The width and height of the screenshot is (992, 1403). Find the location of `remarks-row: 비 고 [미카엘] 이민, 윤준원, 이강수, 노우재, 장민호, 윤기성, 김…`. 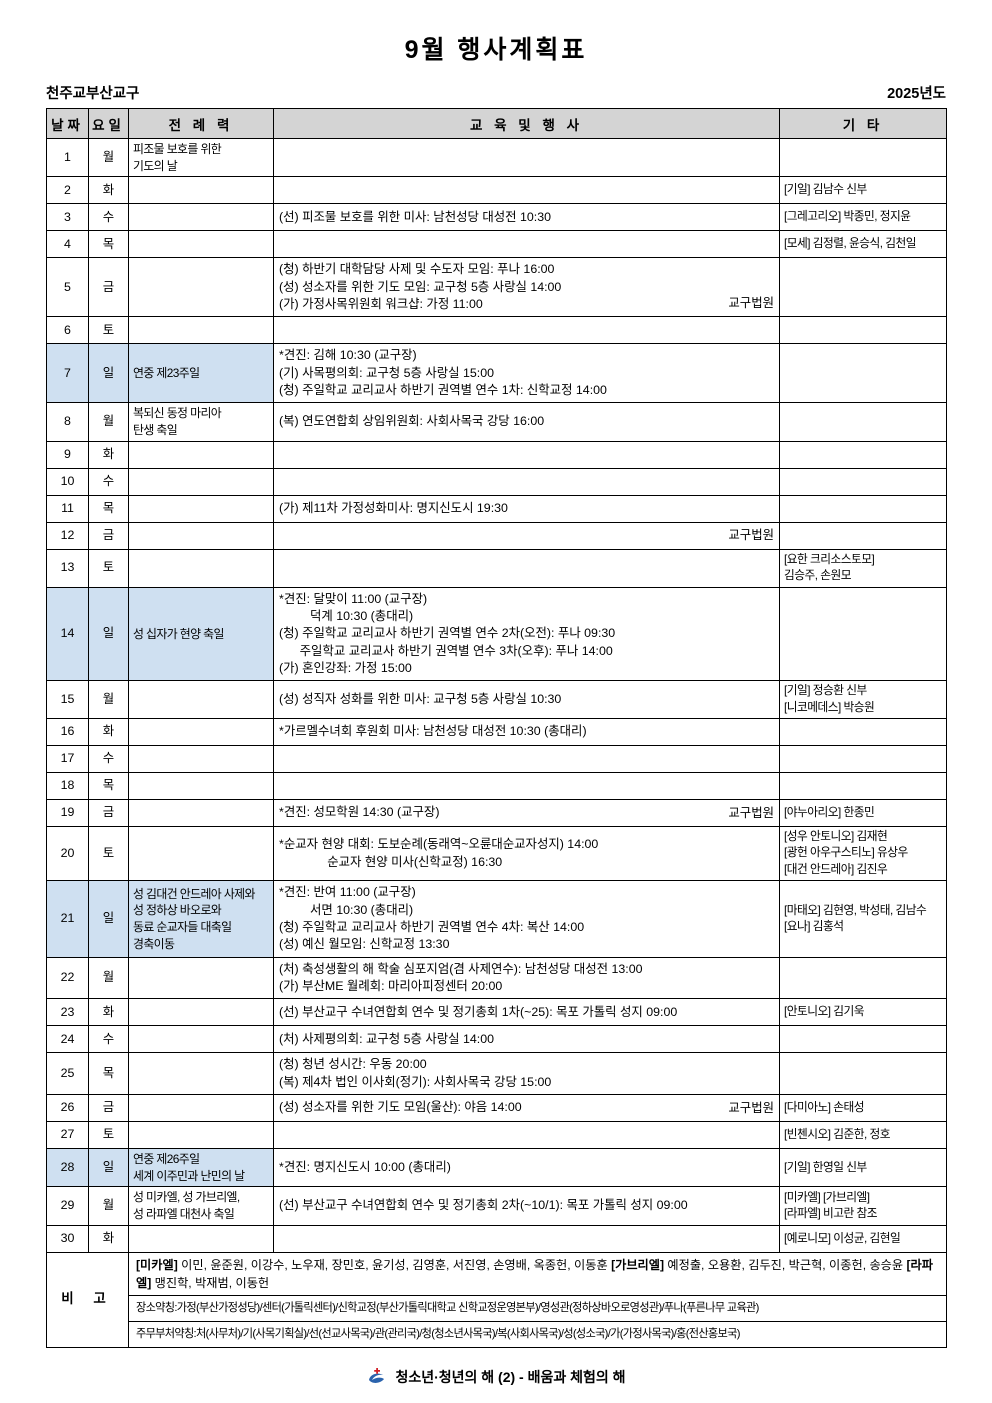

remarks-row: 비 고 [미카엘] 이민, 윤준원, 이강수, 노우재, 장민호, 윤기성, 김… is located at coordinates (496, 1299).